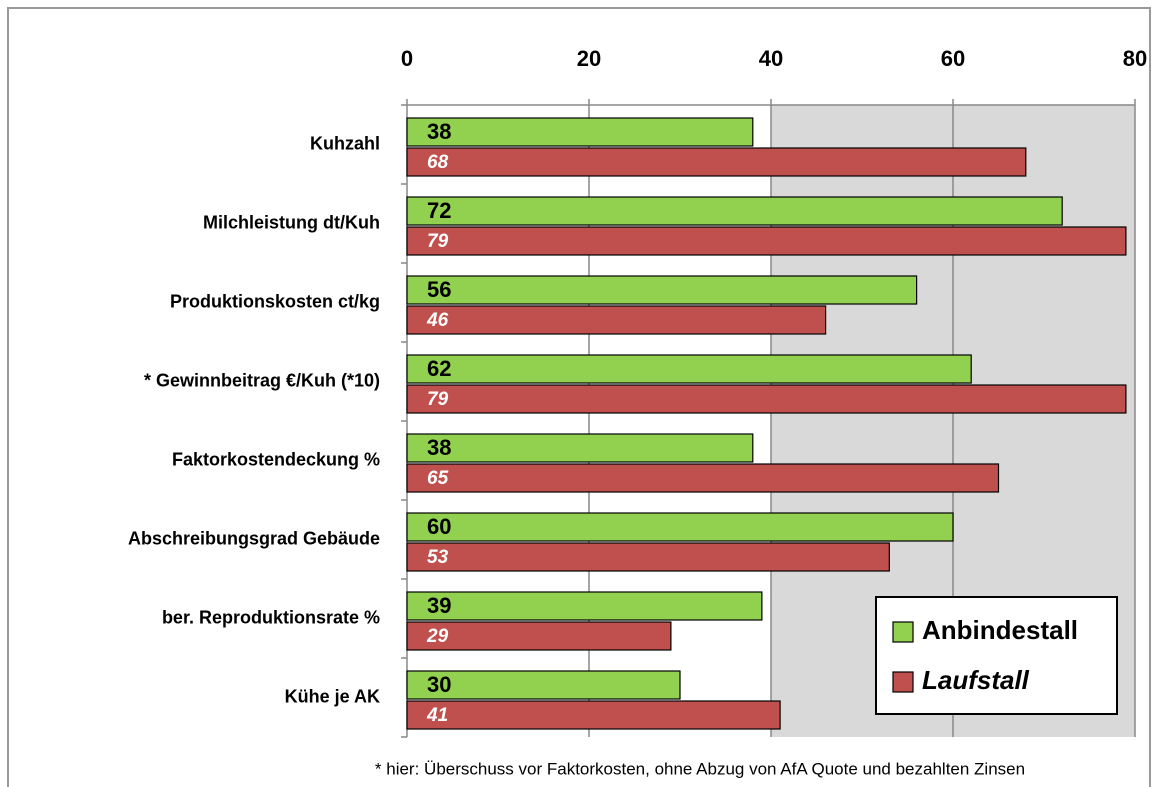  What do you see at coordinates (439, 289) in the screenshot?
I see `value-label: 56` at bounding box center [439, 289].